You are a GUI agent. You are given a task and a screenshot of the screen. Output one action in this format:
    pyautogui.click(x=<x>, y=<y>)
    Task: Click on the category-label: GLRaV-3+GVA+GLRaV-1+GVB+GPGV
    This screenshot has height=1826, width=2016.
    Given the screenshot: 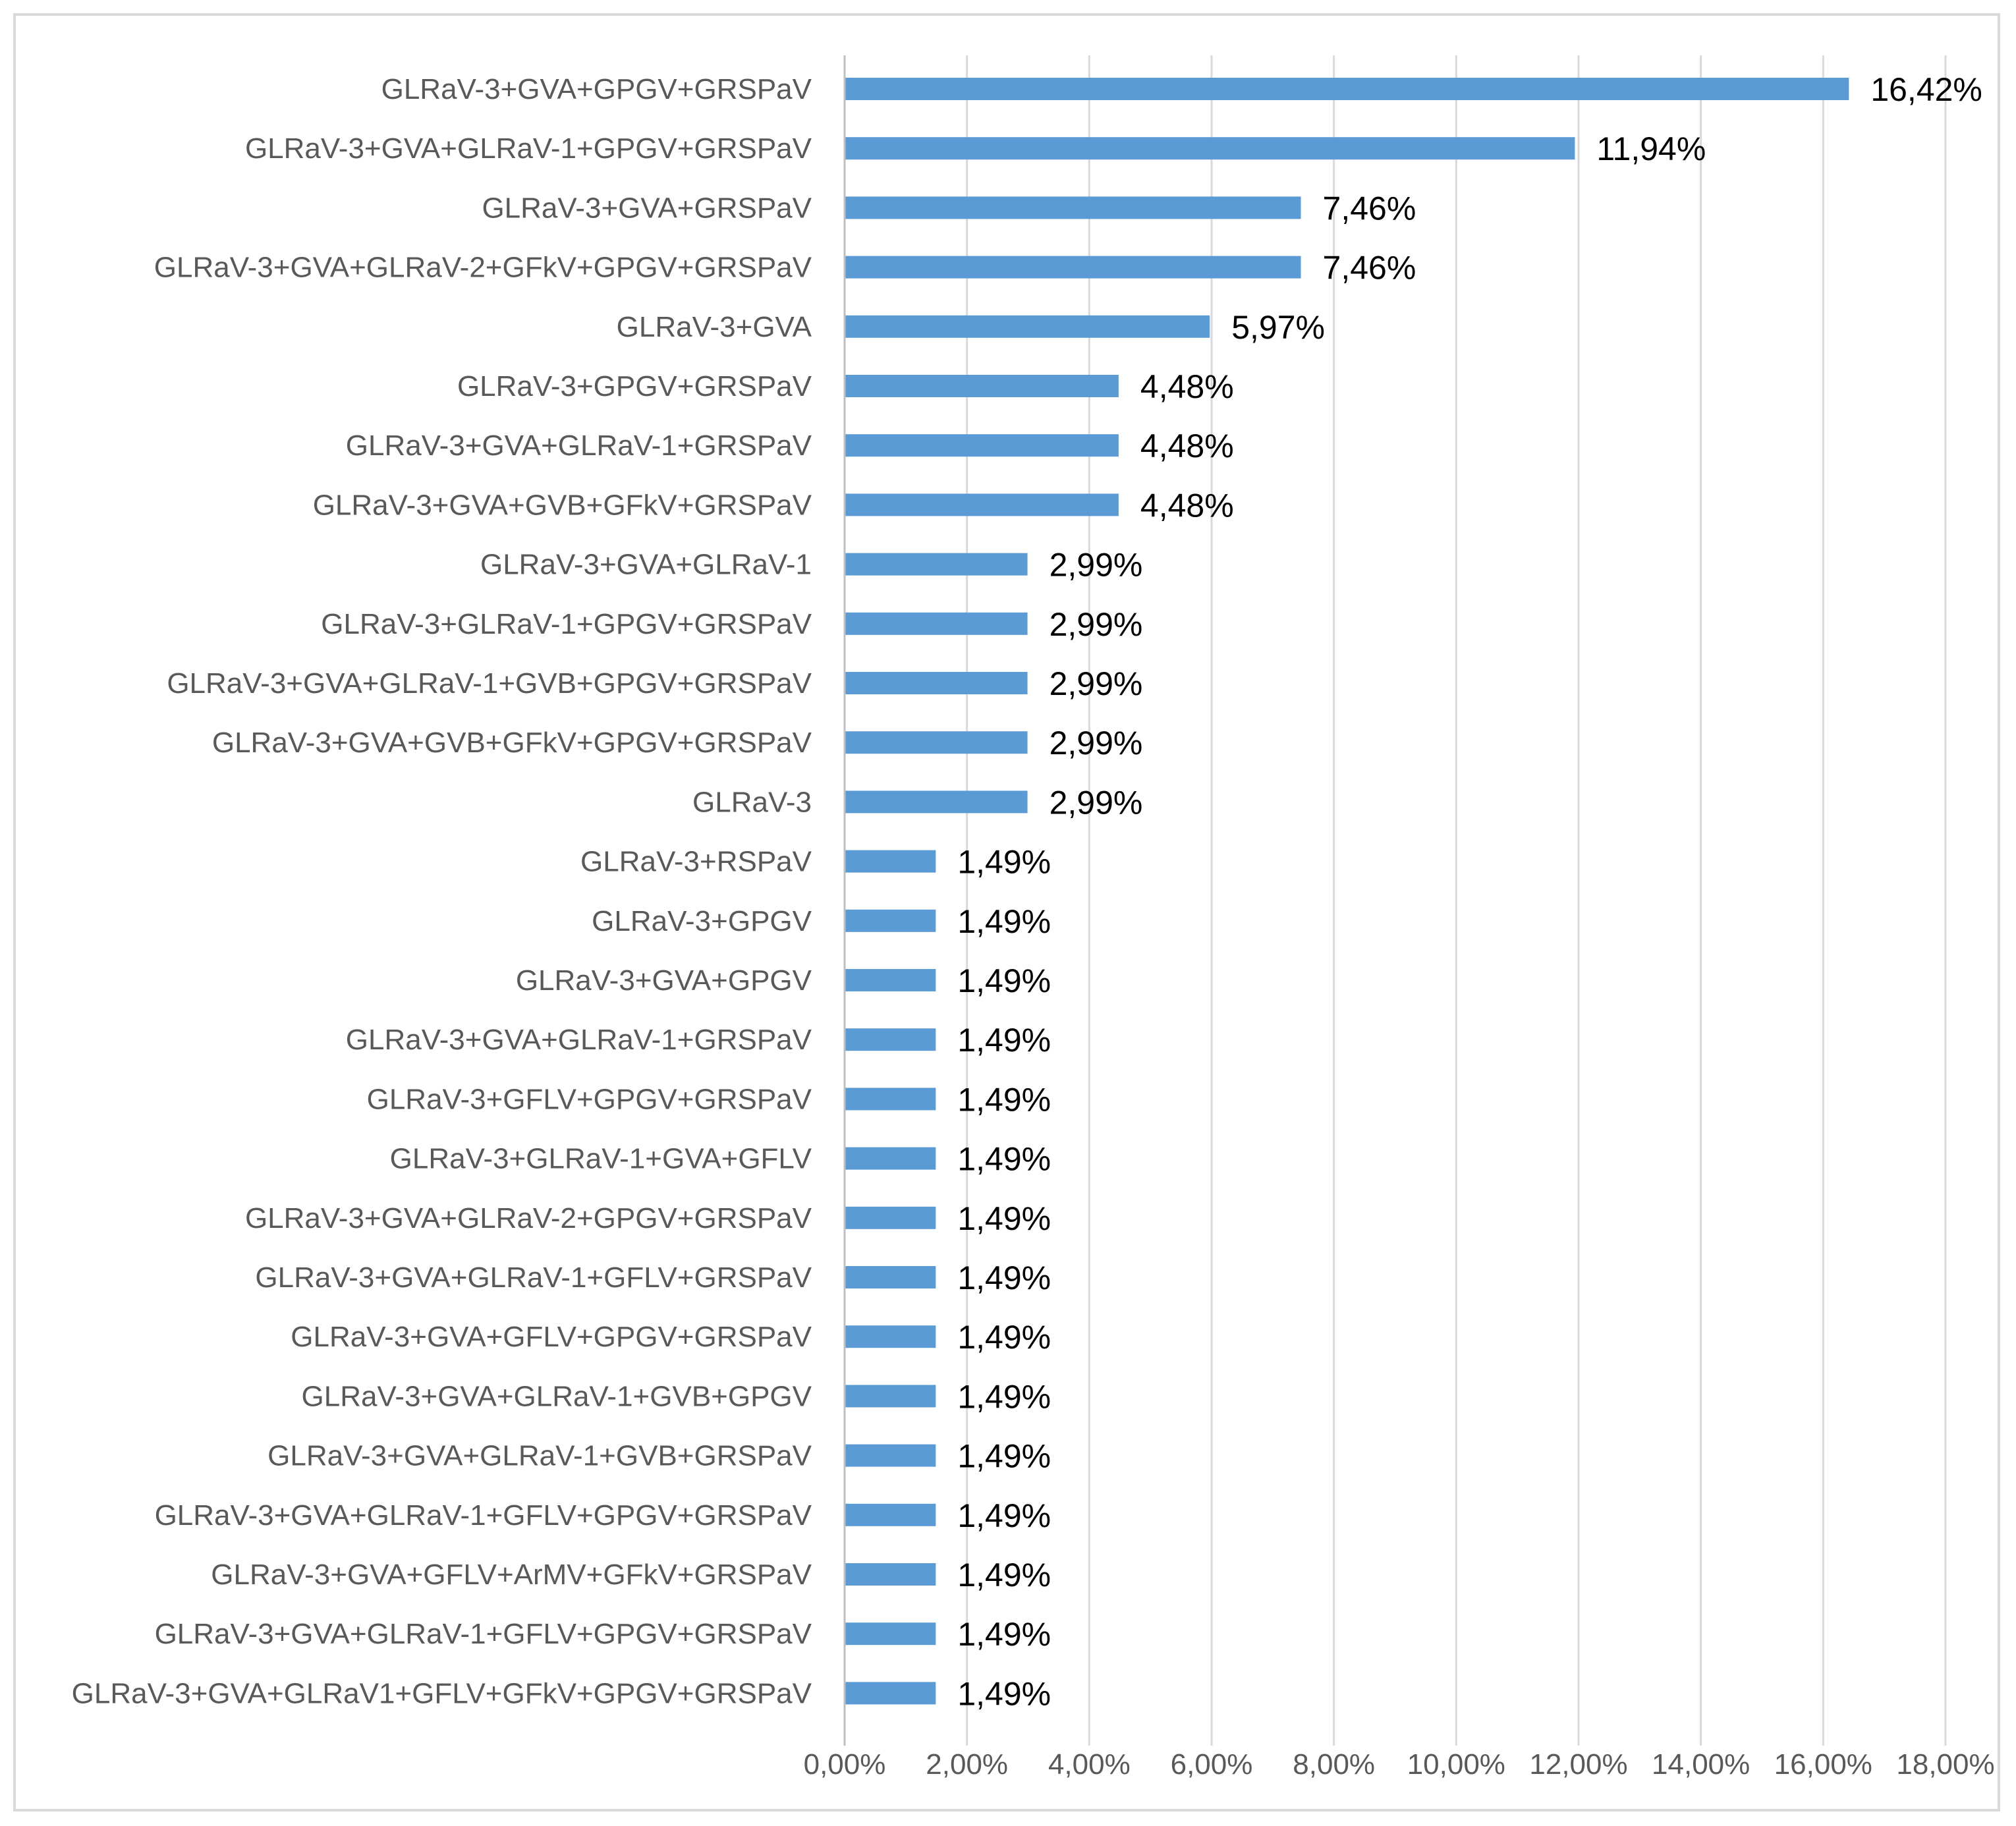 What is the action you would take?
    pyautogui.click(x=557, y=1396)
    